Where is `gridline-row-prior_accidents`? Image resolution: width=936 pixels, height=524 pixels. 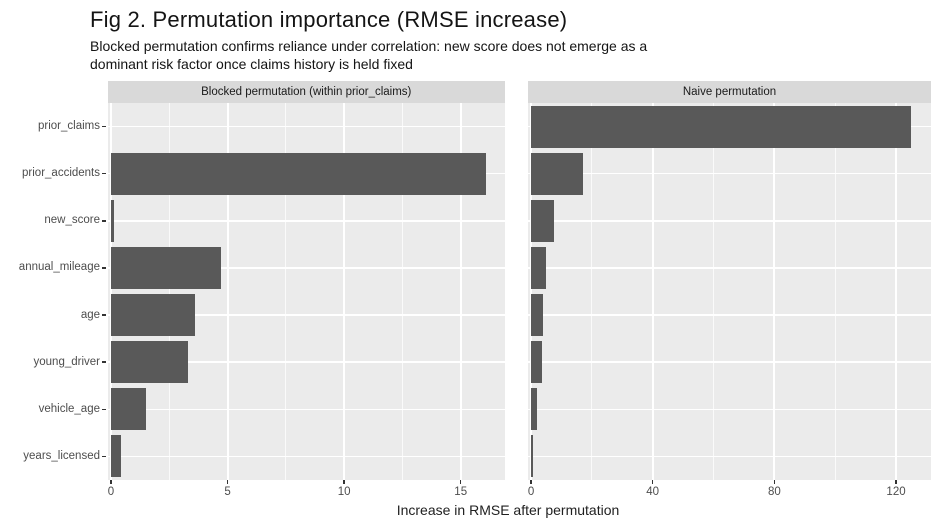
gridline-row-prior_accidents is located at coordinates (729, 173).